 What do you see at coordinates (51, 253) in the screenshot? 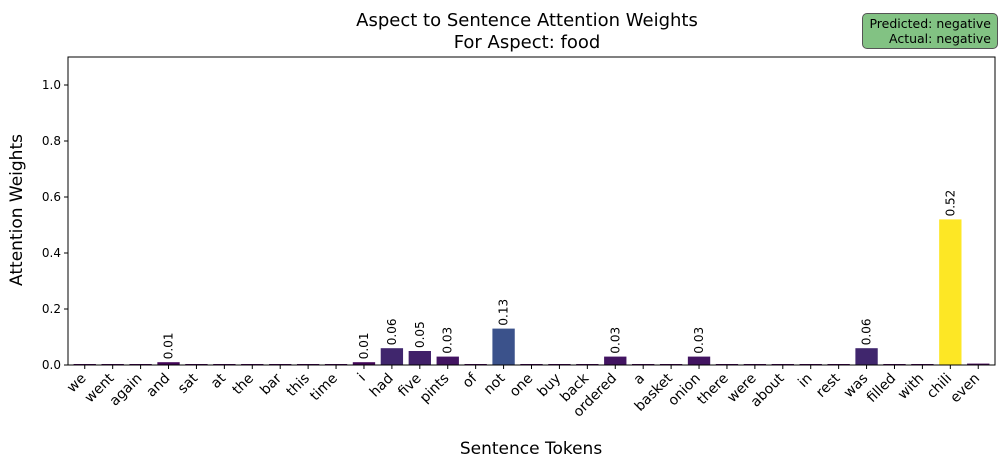
I see `y-tick-label: 0.4` at bounding box center [51, 253].